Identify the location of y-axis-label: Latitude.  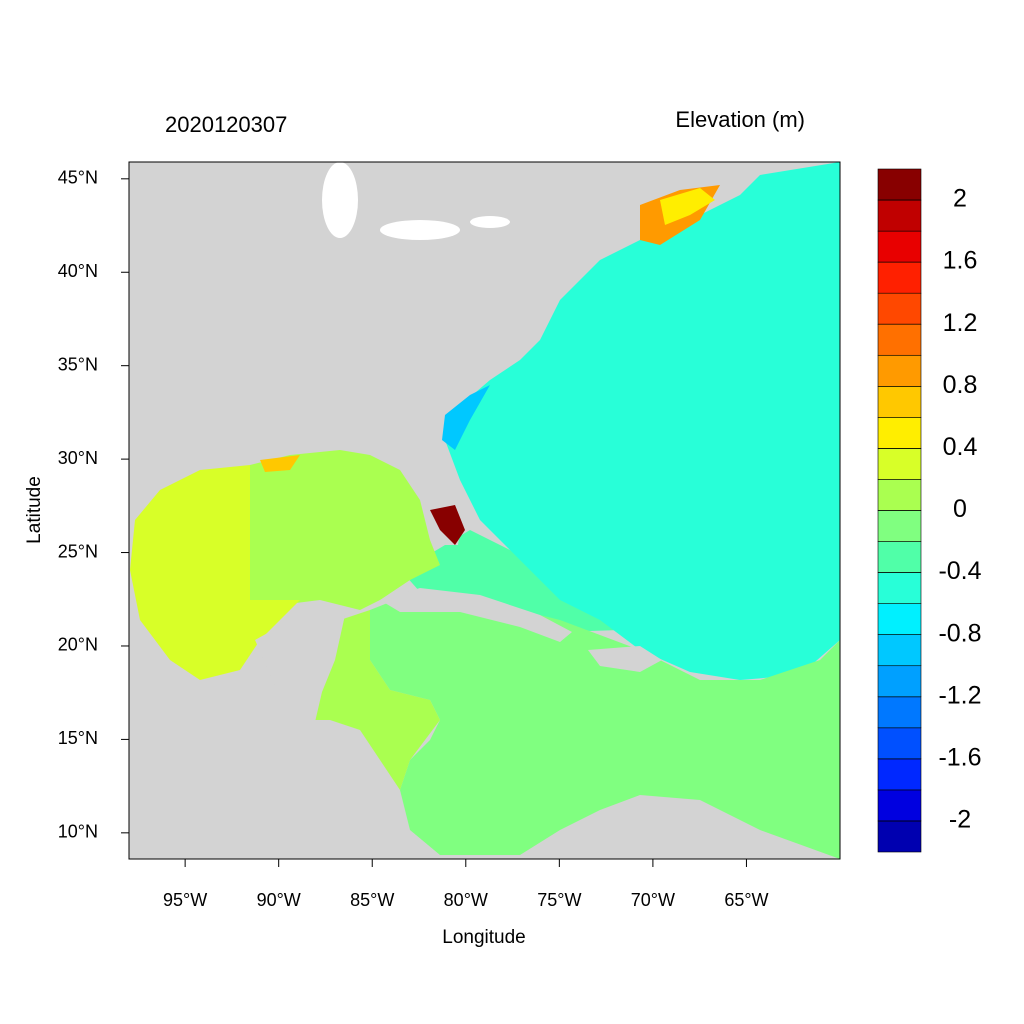
(34, 510).